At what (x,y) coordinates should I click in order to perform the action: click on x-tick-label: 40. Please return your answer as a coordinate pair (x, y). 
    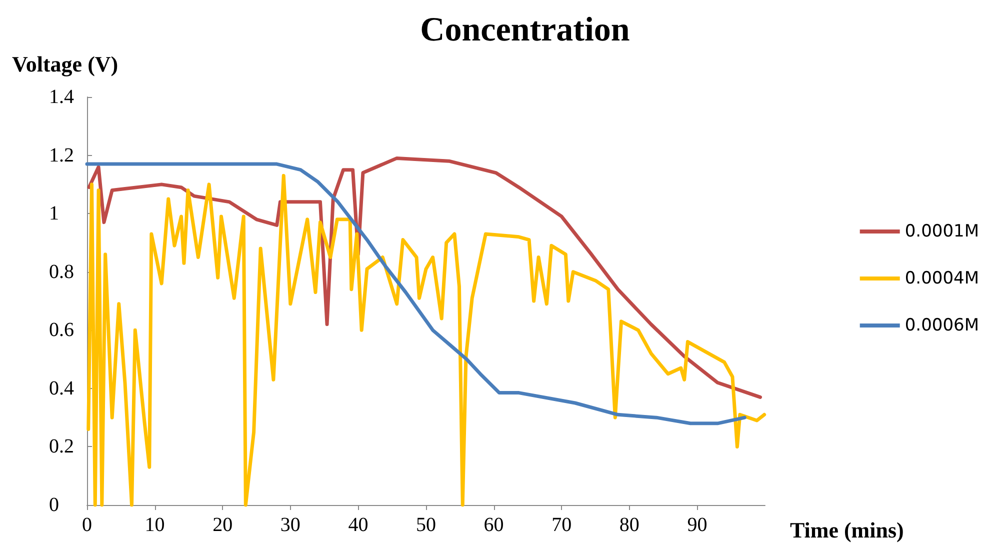
    Looking at the image, I should click on (358, 525).